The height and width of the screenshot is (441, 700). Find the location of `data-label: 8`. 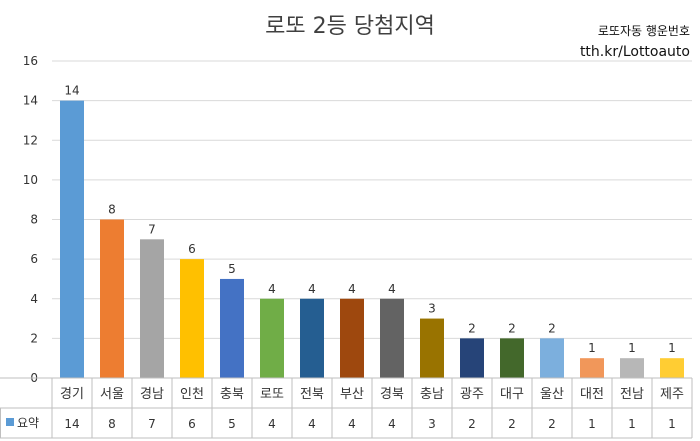

data-label: 8 is located at coordinates (112, 210).